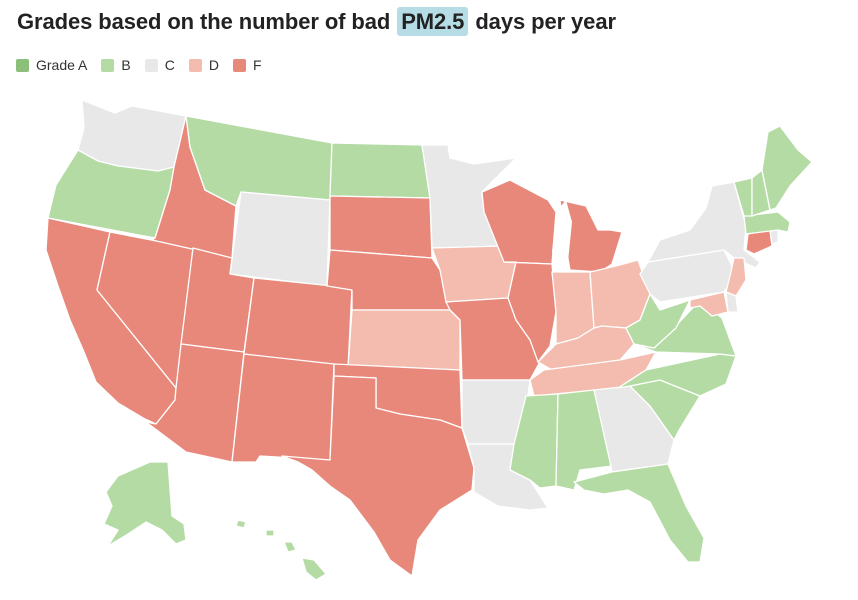 This screenshot has height=600, width=858. I want to click on legend-swatch-b, so click(108, 65).